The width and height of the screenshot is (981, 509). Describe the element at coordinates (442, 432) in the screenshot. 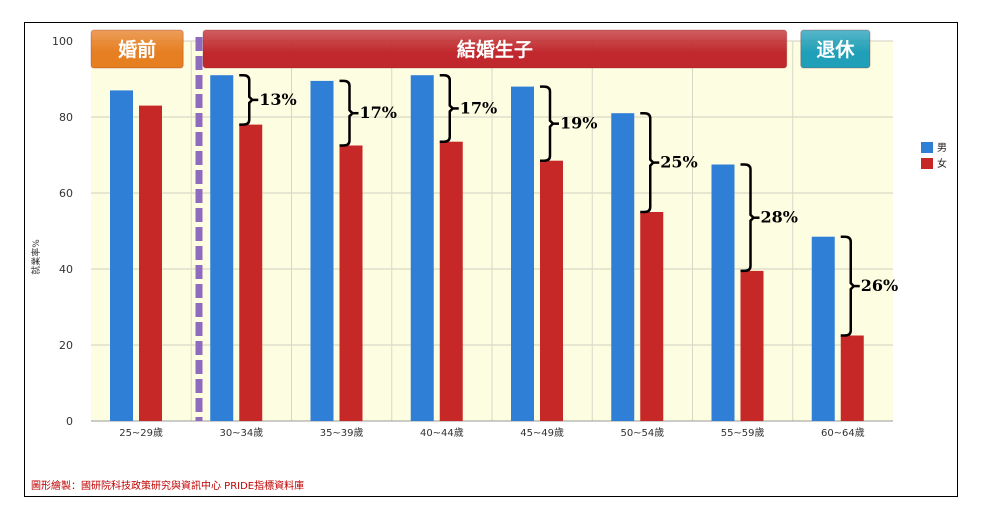

I see `x-tick-label: 40~44歲` at that location.